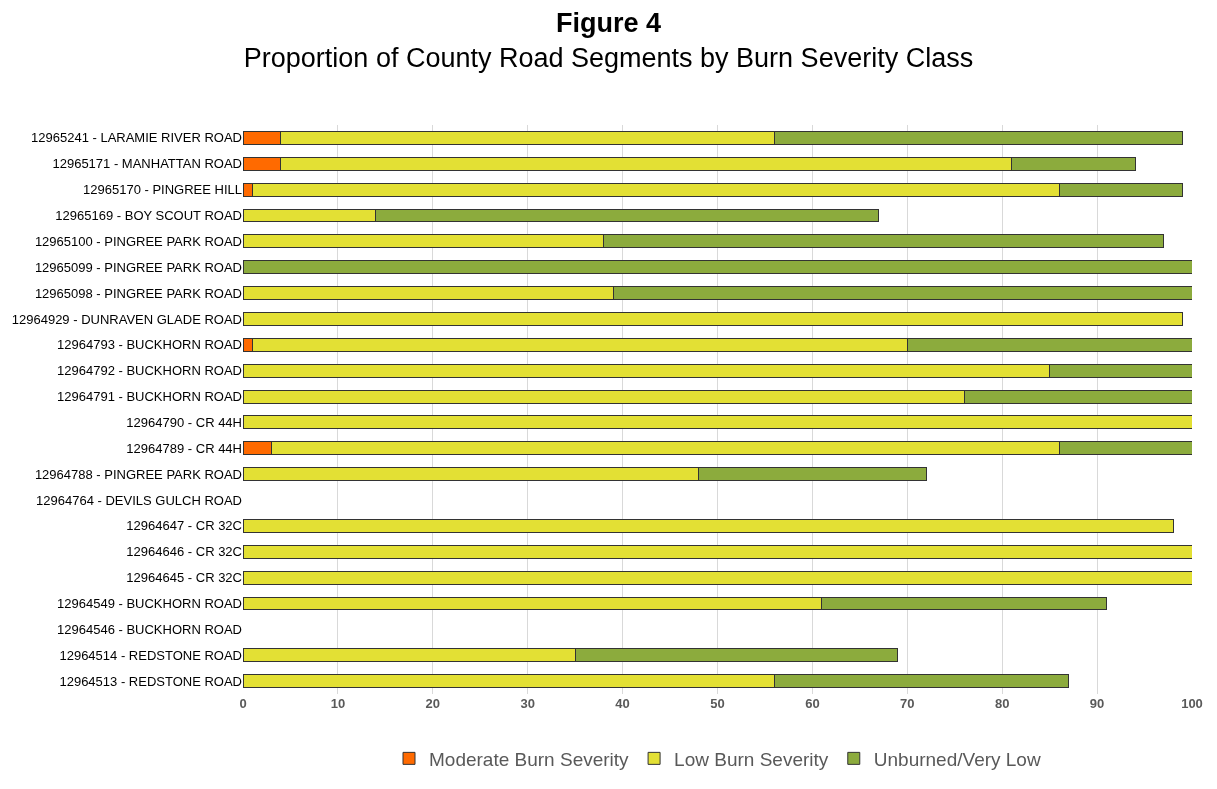  I want to click on x-tick-label: 20, so click(433, 703).